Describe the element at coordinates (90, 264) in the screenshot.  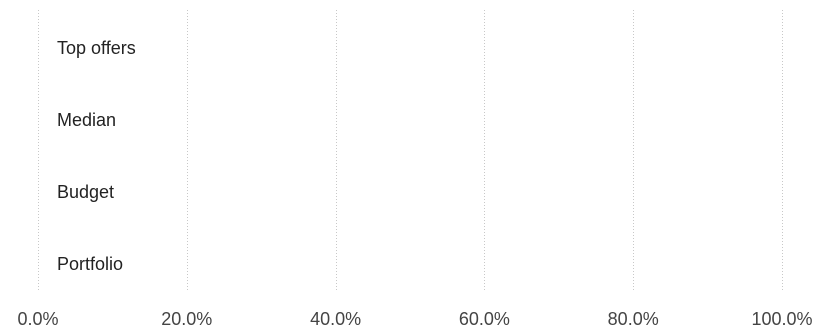
I see `category-label: Portfolio` at that location.